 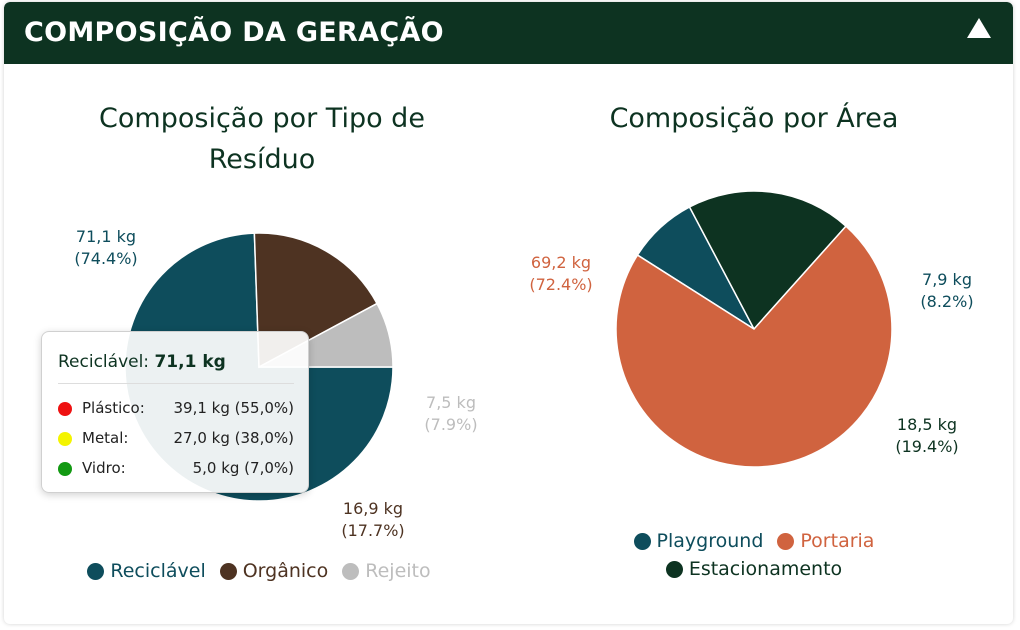 I want to click on tooltip-header: Reciclável: 71,1 kg, so click(x=142, y=362).